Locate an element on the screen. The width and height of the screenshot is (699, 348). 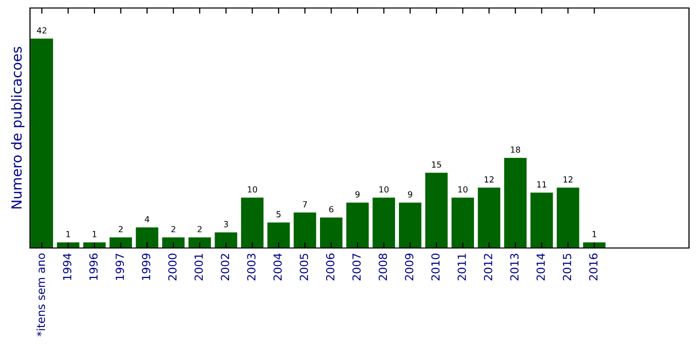
x-tick-label: 2012 is located at coordinates (488, 267).